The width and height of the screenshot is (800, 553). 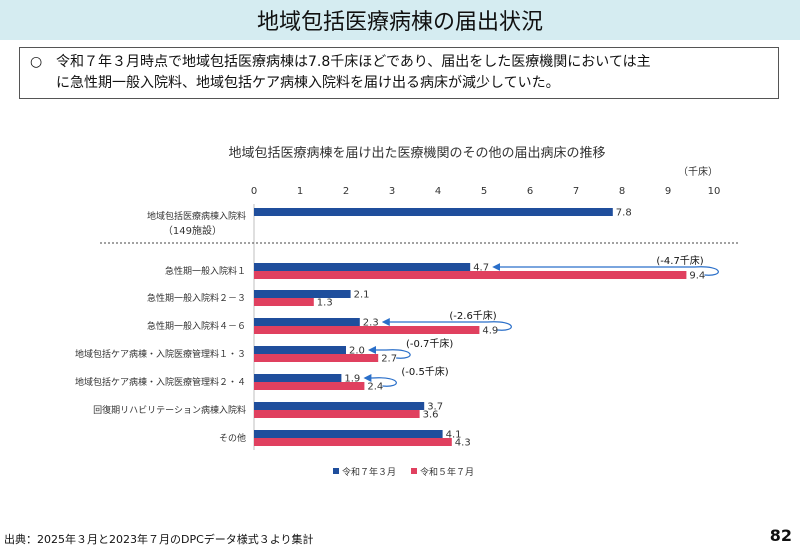 I want to click on category-label: 急性期一般入院料１, so click(x=205, y=271).